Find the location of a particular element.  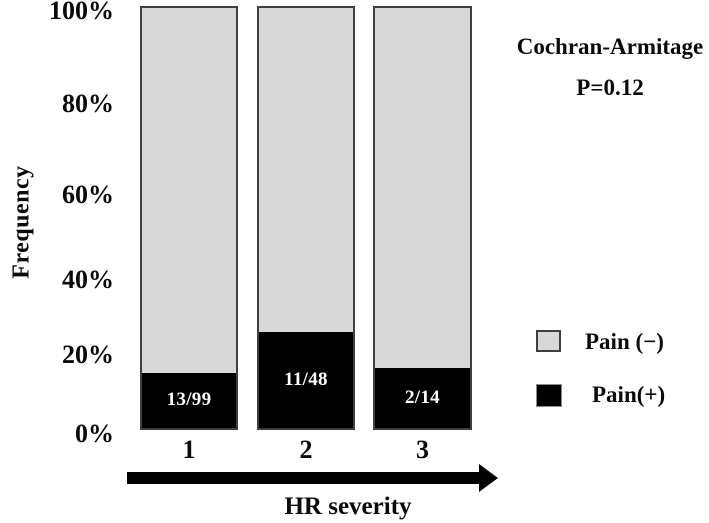

stat-test-name: Cochran-Armitage is located at coordinates (610, 46).